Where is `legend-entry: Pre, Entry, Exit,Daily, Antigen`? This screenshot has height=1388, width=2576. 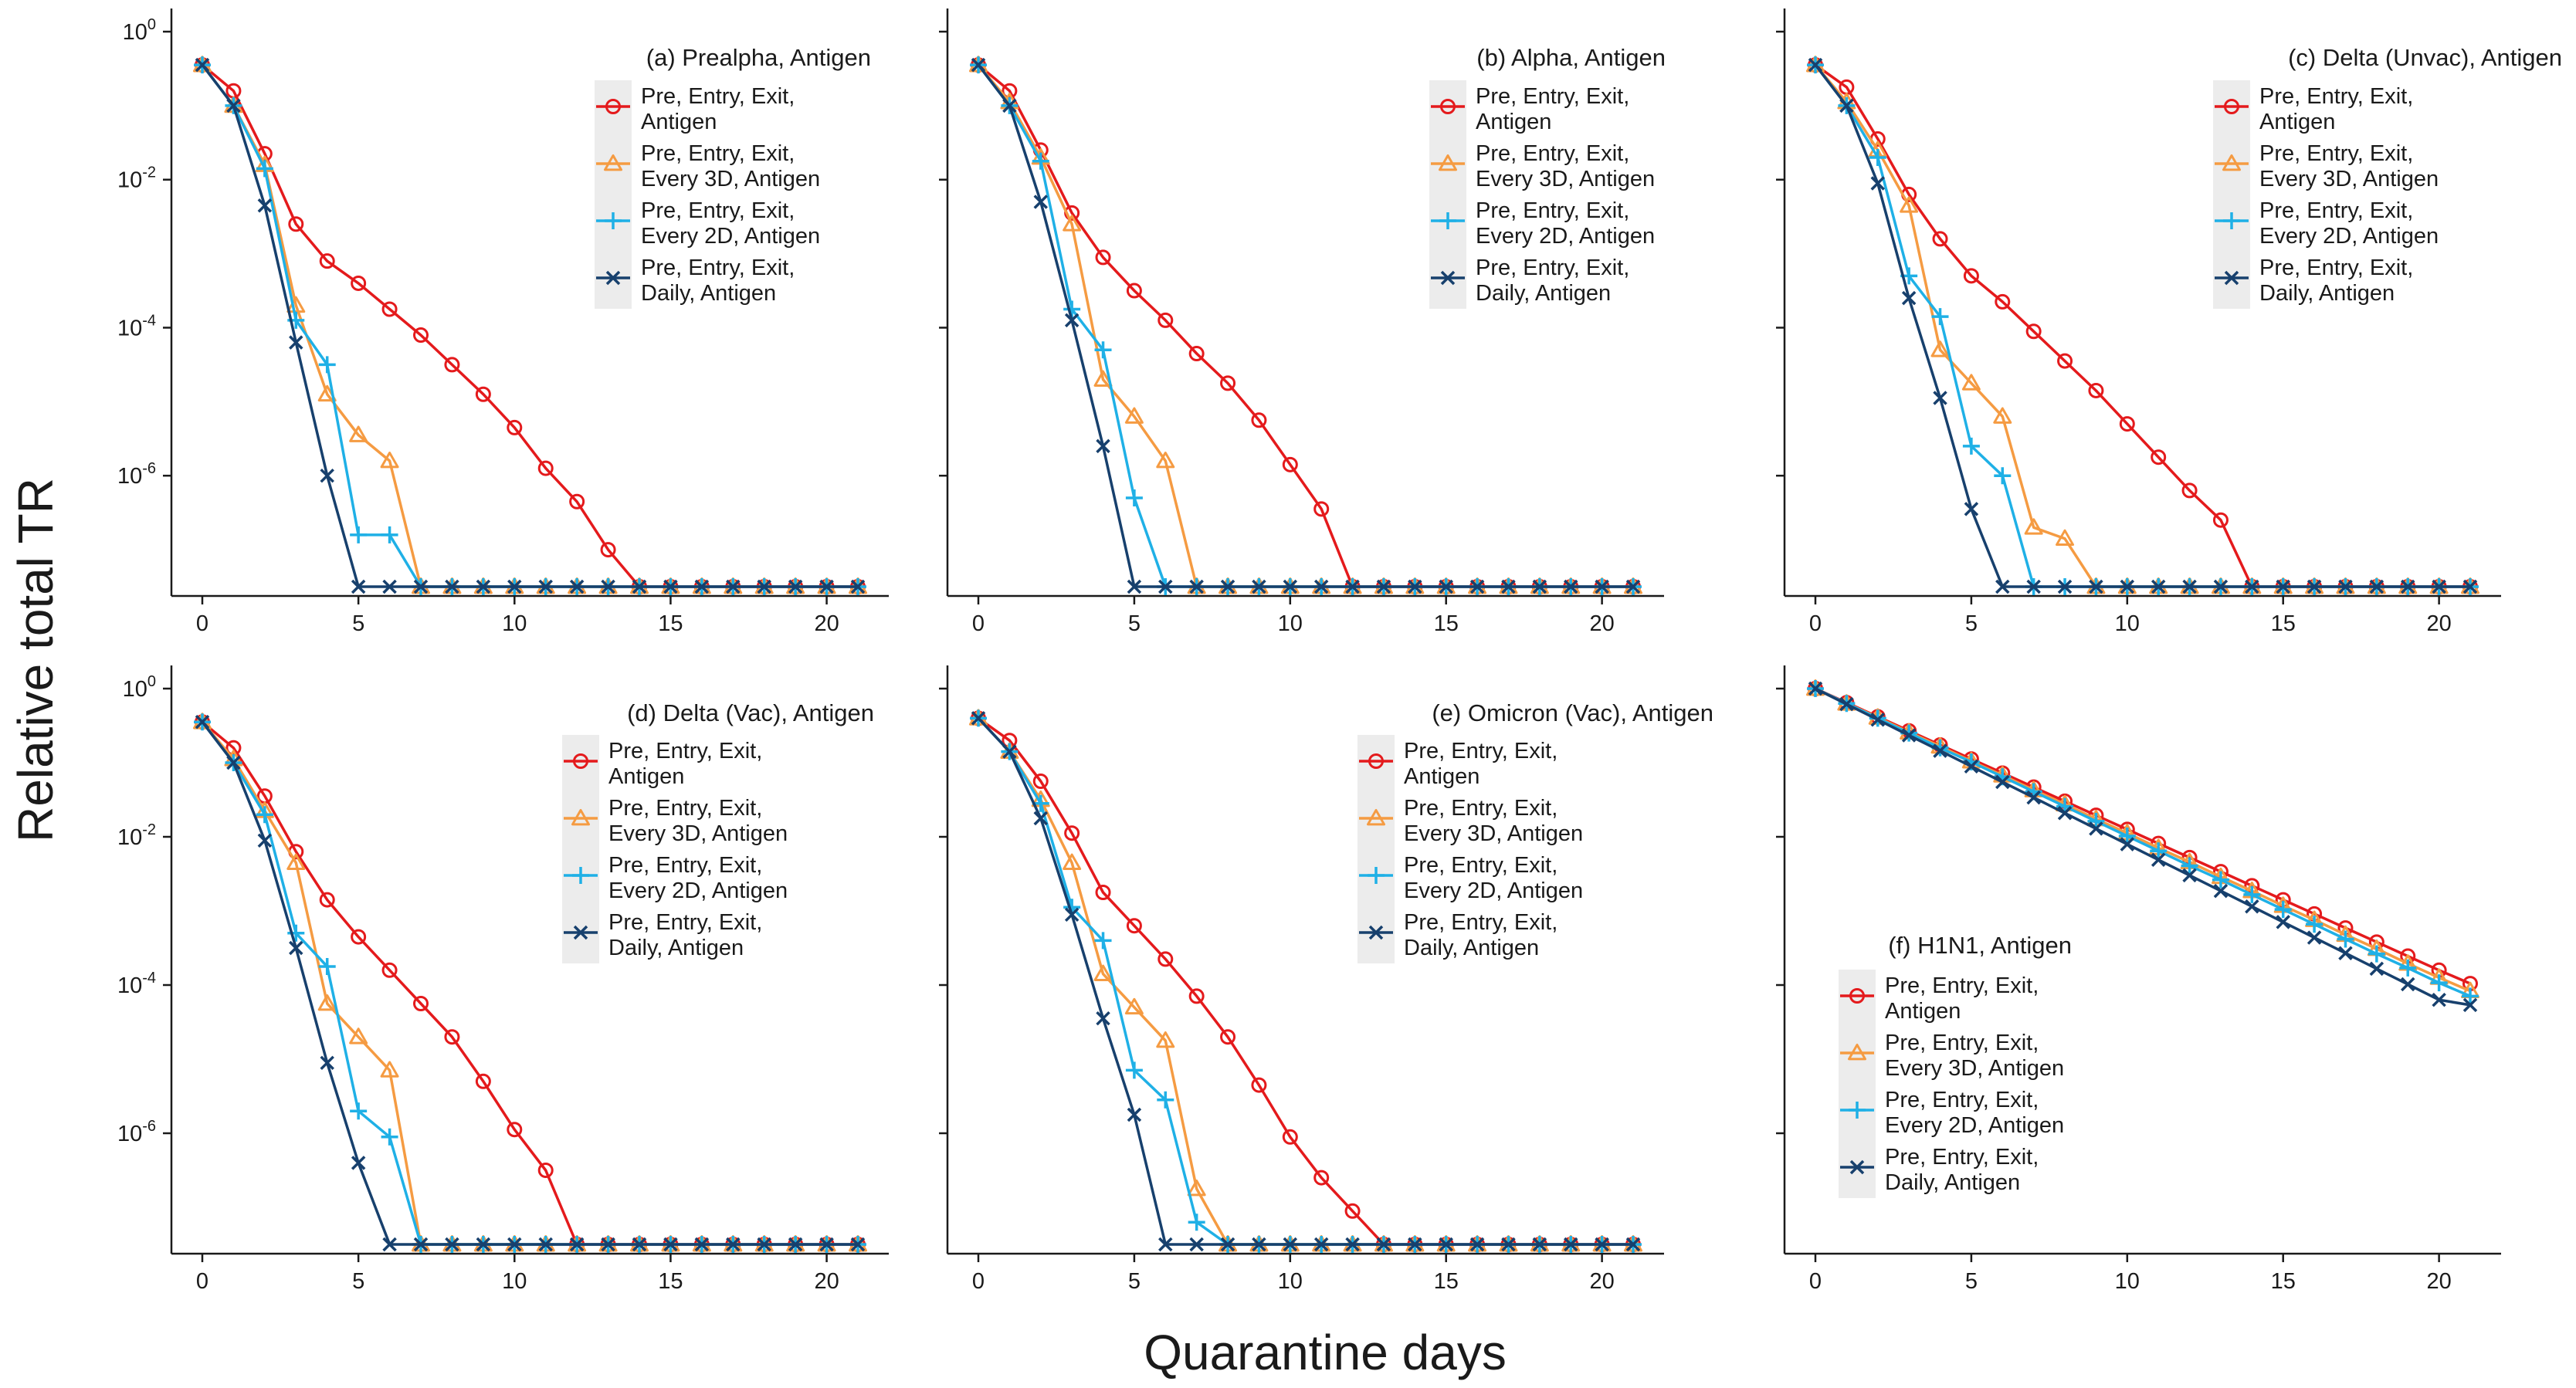
legend-entry: Pre, Entry, Exit,Daily, Antigen is located at coordinates (695, 281).